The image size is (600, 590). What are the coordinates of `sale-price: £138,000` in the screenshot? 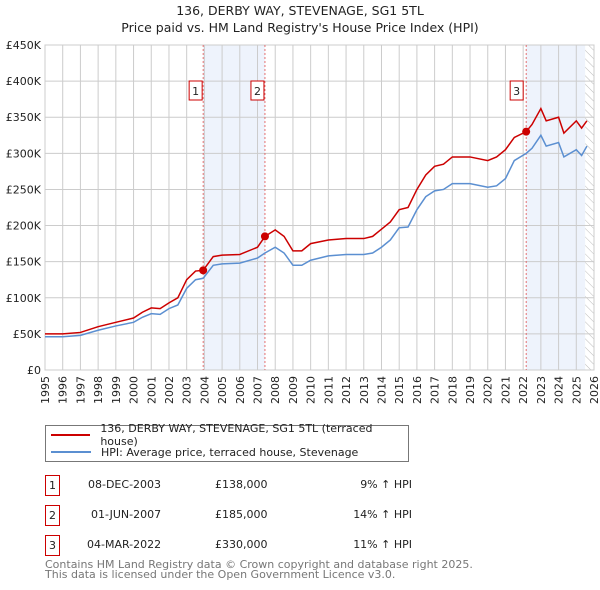 It's located at (241, 484).